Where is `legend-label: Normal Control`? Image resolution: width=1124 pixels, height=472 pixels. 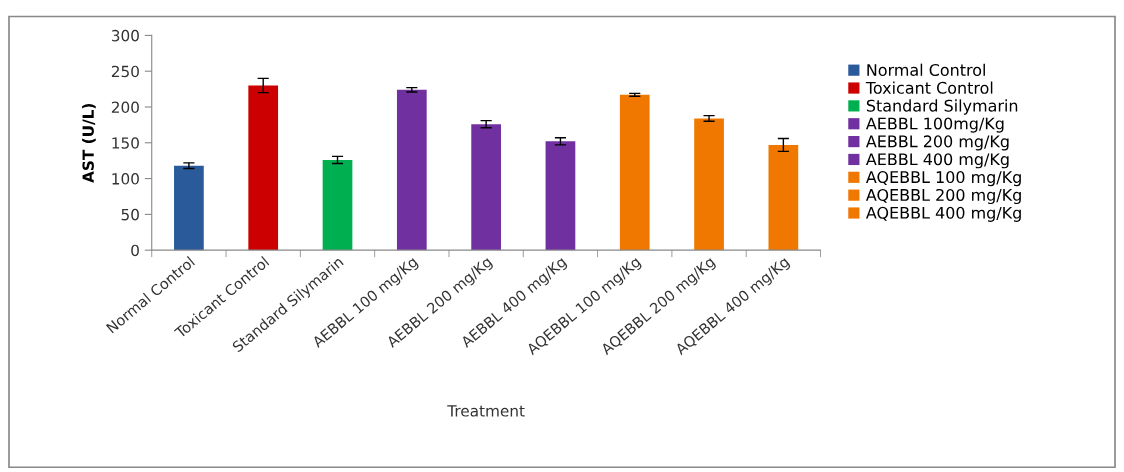 legend-label: Normal Control is located at coordinates (926, 69).